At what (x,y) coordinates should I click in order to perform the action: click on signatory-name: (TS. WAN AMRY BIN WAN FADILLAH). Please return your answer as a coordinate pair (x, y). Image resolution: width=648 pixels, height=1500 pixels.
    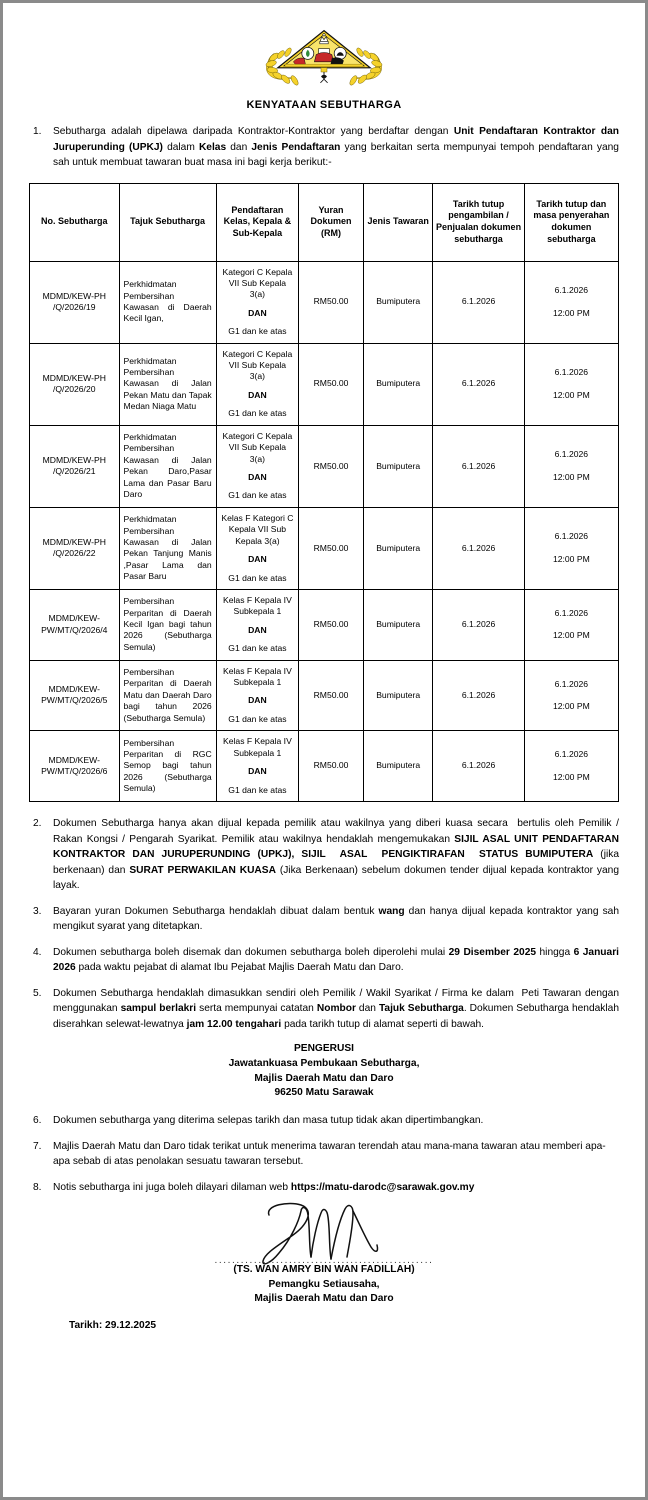
    Looking at the image, I should click on (324, 1270).